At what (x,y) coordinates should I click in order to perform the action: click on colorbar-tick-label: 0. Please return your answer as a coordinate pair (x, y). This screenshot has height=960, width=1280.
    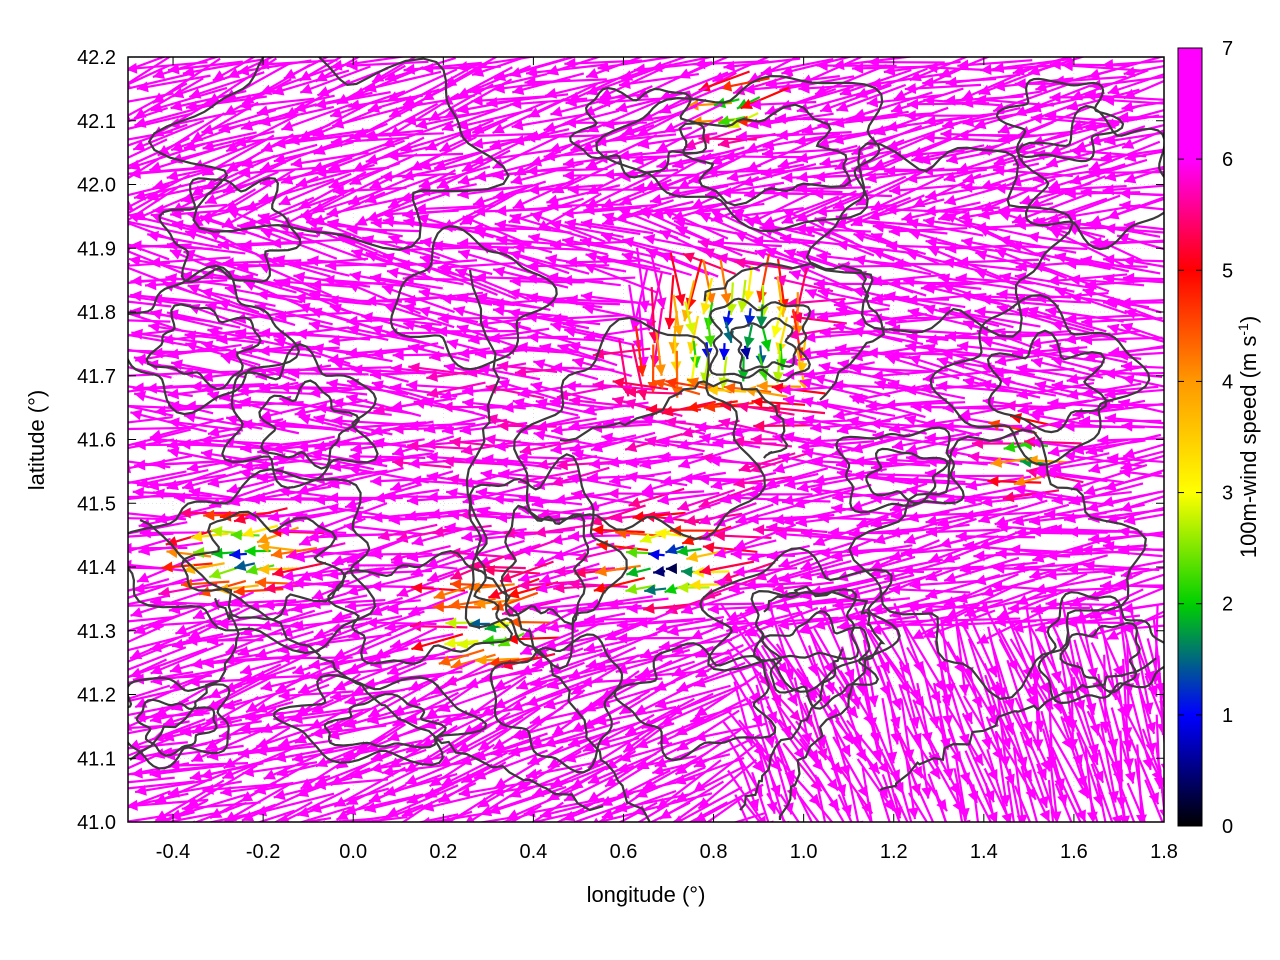
    Looking at the image, I should click on (1227, 827).